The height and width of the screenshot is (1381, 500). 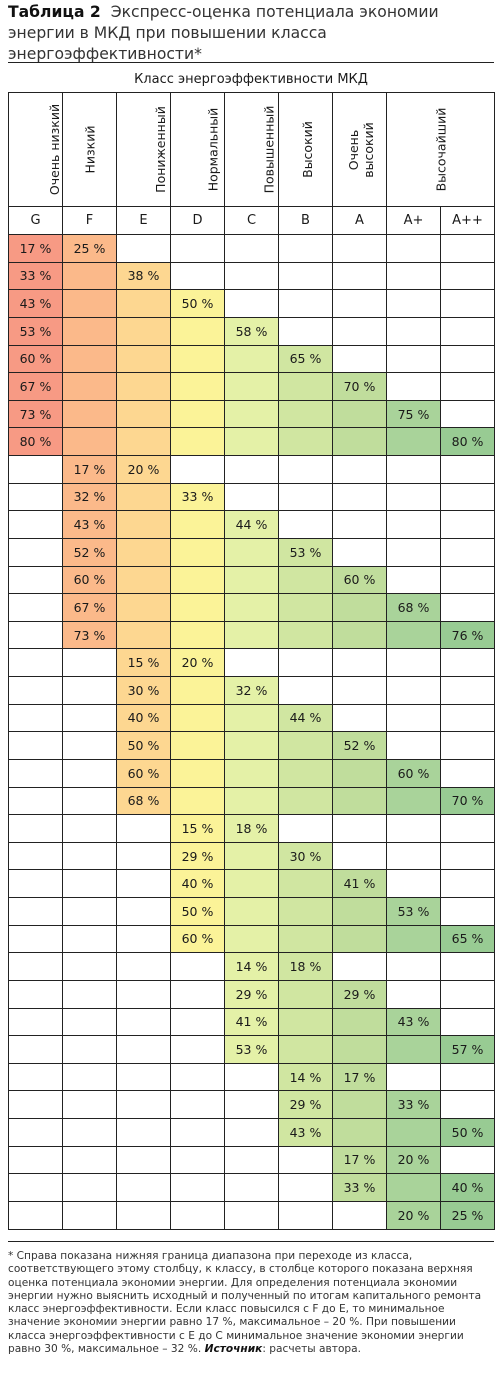 What do you see at coordinates (312, 1349) in the screenshot?
I see `source-text: : расчеты автора.` at bounding box center [312, 1349].